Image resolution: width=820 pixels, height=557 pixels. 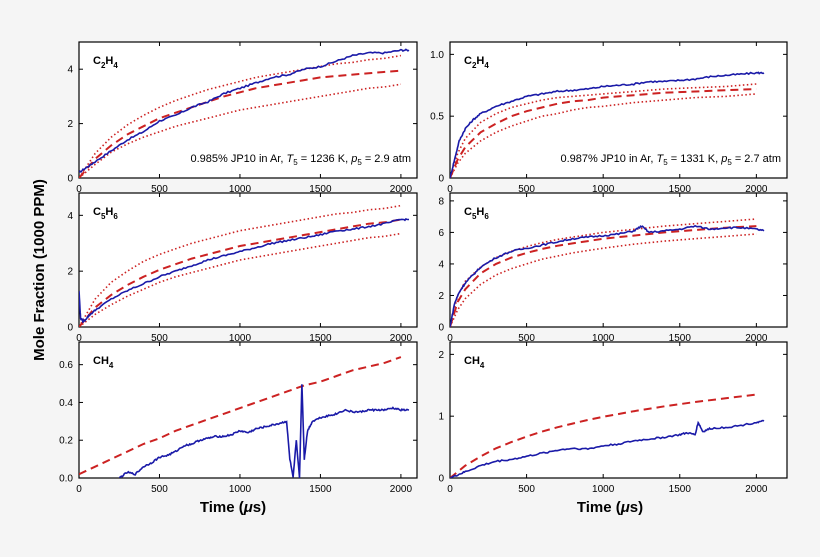 What do you see at coordinates (437, 55) in the screenshot?
I see `y-tick-label: 1.0` at bounding box center [437, 55].